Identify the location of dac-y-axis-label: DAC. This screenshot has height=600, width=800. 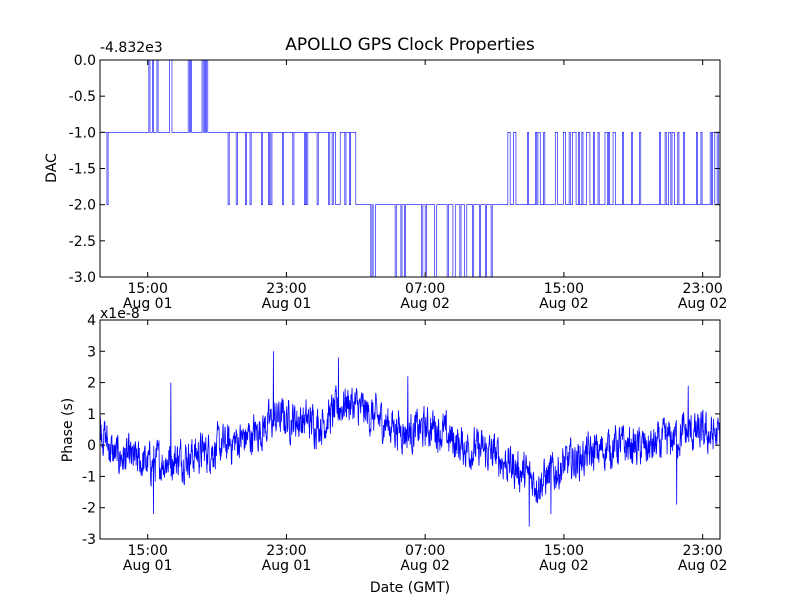
(52, 168).